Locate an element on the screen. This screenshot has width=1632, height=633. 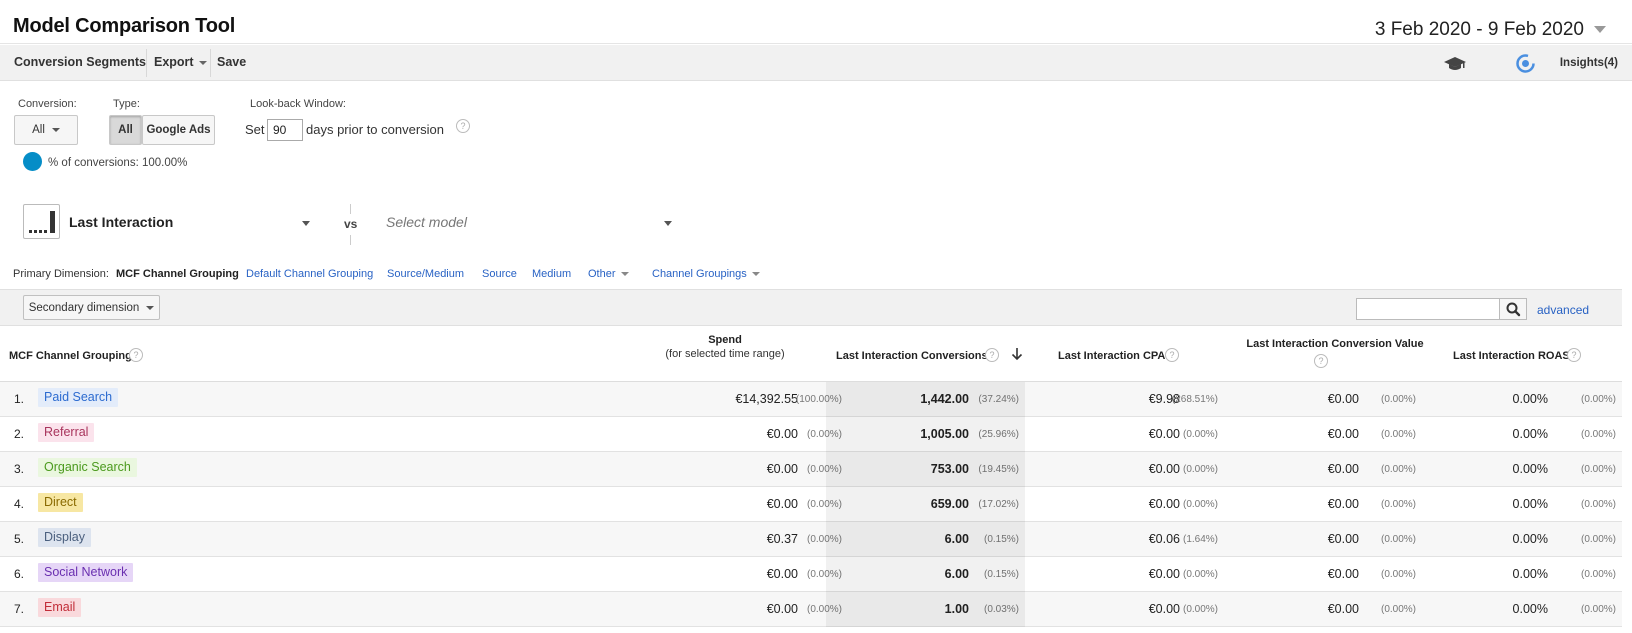
compare-model-select: Select model is located at coordinates (426, 222).